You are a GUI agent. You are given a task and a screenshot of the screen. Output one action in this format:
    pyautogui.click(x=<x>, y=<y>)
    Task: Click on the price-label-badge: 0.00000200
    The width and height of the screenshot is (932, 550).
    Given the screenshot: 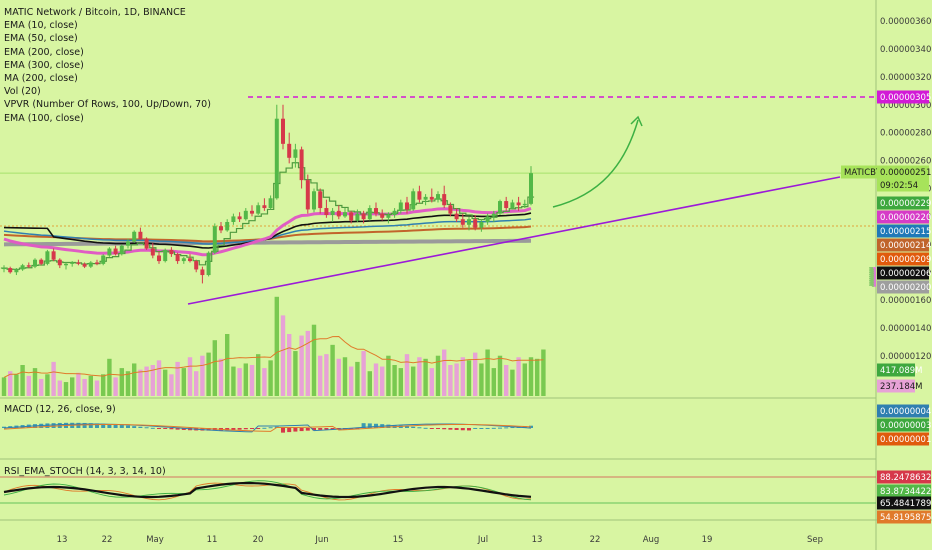 What is the action you would take?
    pyautogui.click(x=904, y=287)
    